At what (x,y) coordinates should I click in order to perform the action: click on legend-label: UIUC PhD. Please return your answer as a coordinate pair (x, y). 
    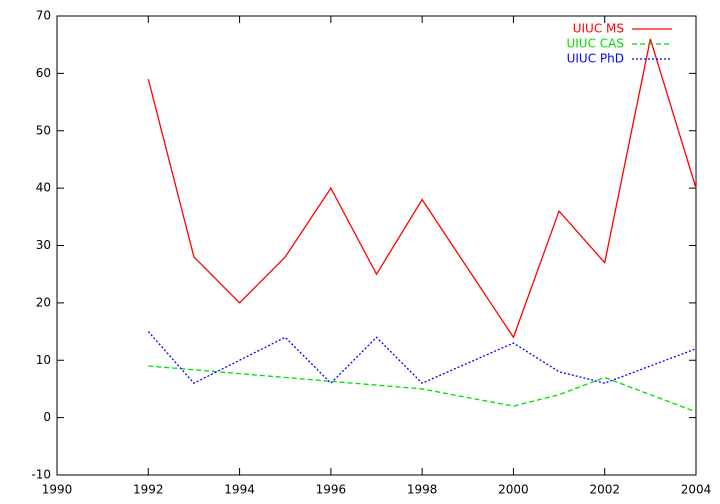
    Looking at the image, I should click on (595, 59).